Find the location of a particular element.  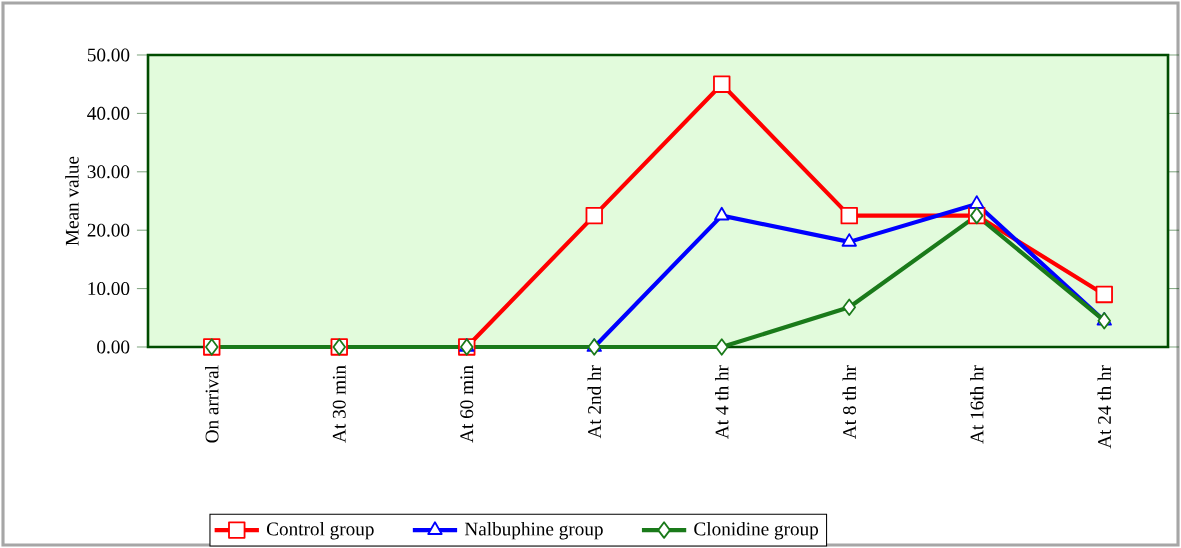

x-tick-label: At 60 min is located at coordinates (467, 404).